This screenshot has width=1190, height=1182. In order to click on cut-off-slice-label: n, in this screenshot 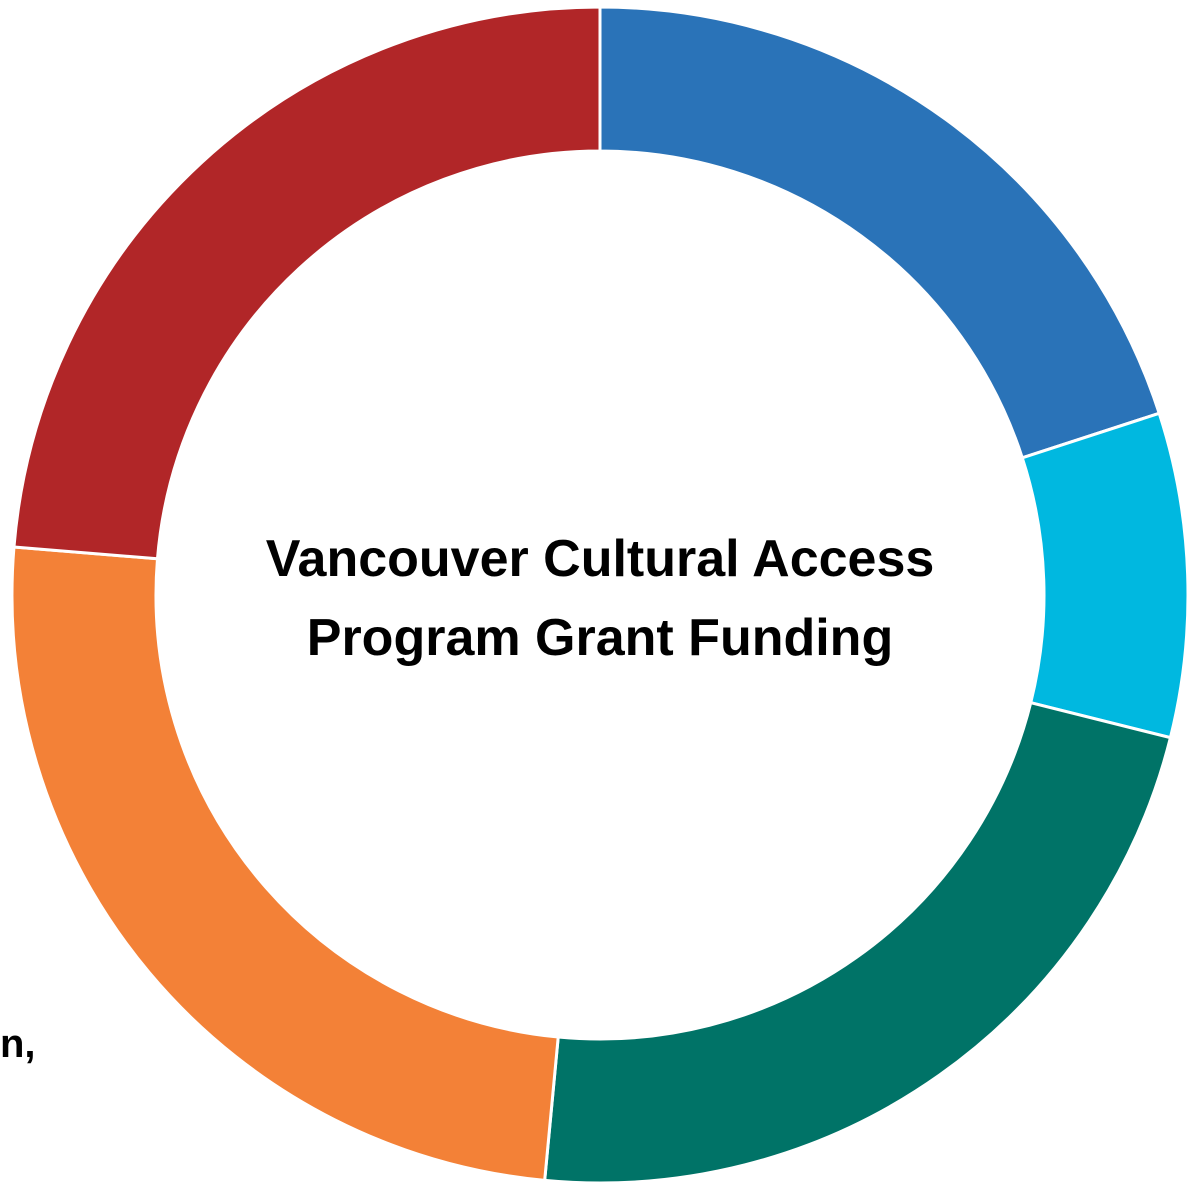, I will do `click(18, 1044)`.